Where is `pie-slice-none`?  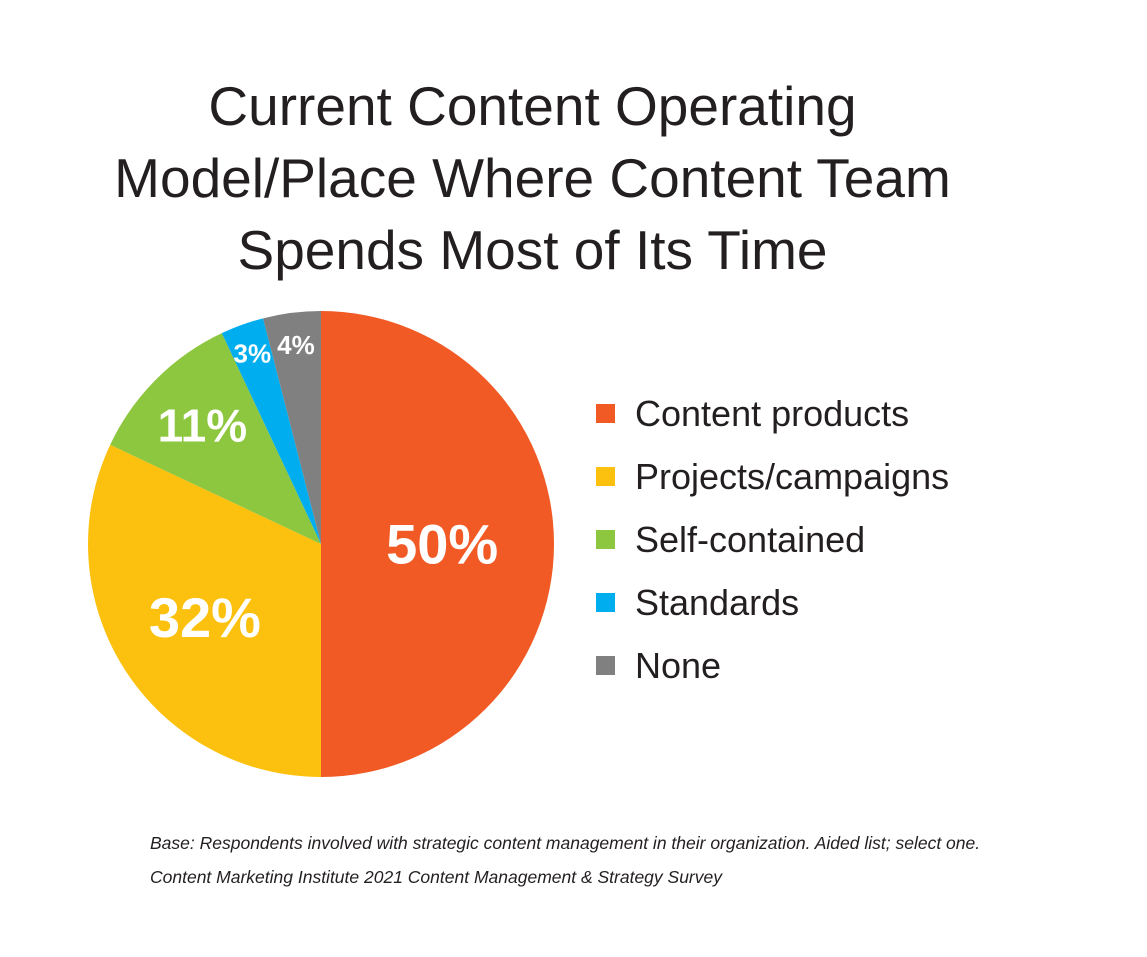 pie-slice-none is located at coordinates (292, 427).